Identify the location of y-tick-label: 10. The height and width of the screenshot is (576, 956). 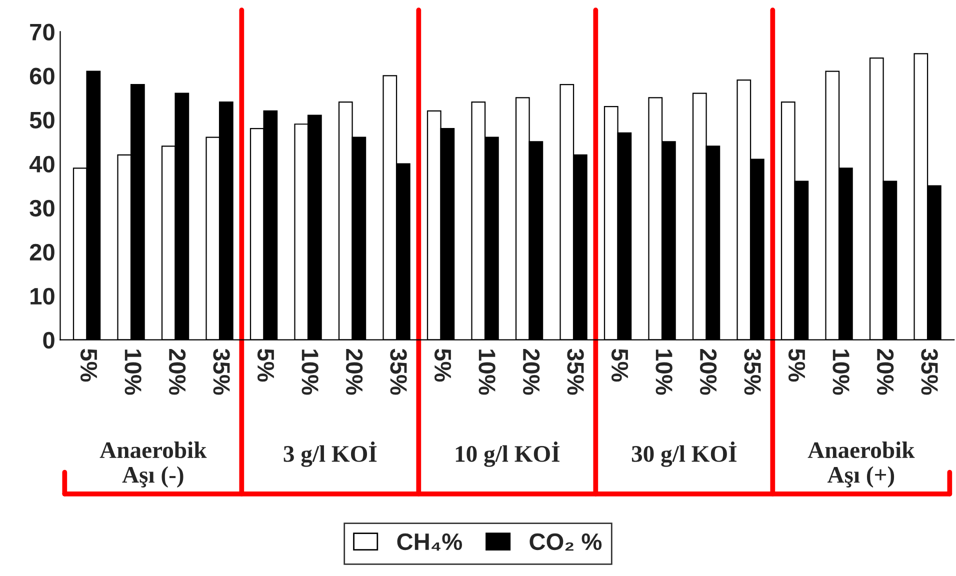
(42, 296).